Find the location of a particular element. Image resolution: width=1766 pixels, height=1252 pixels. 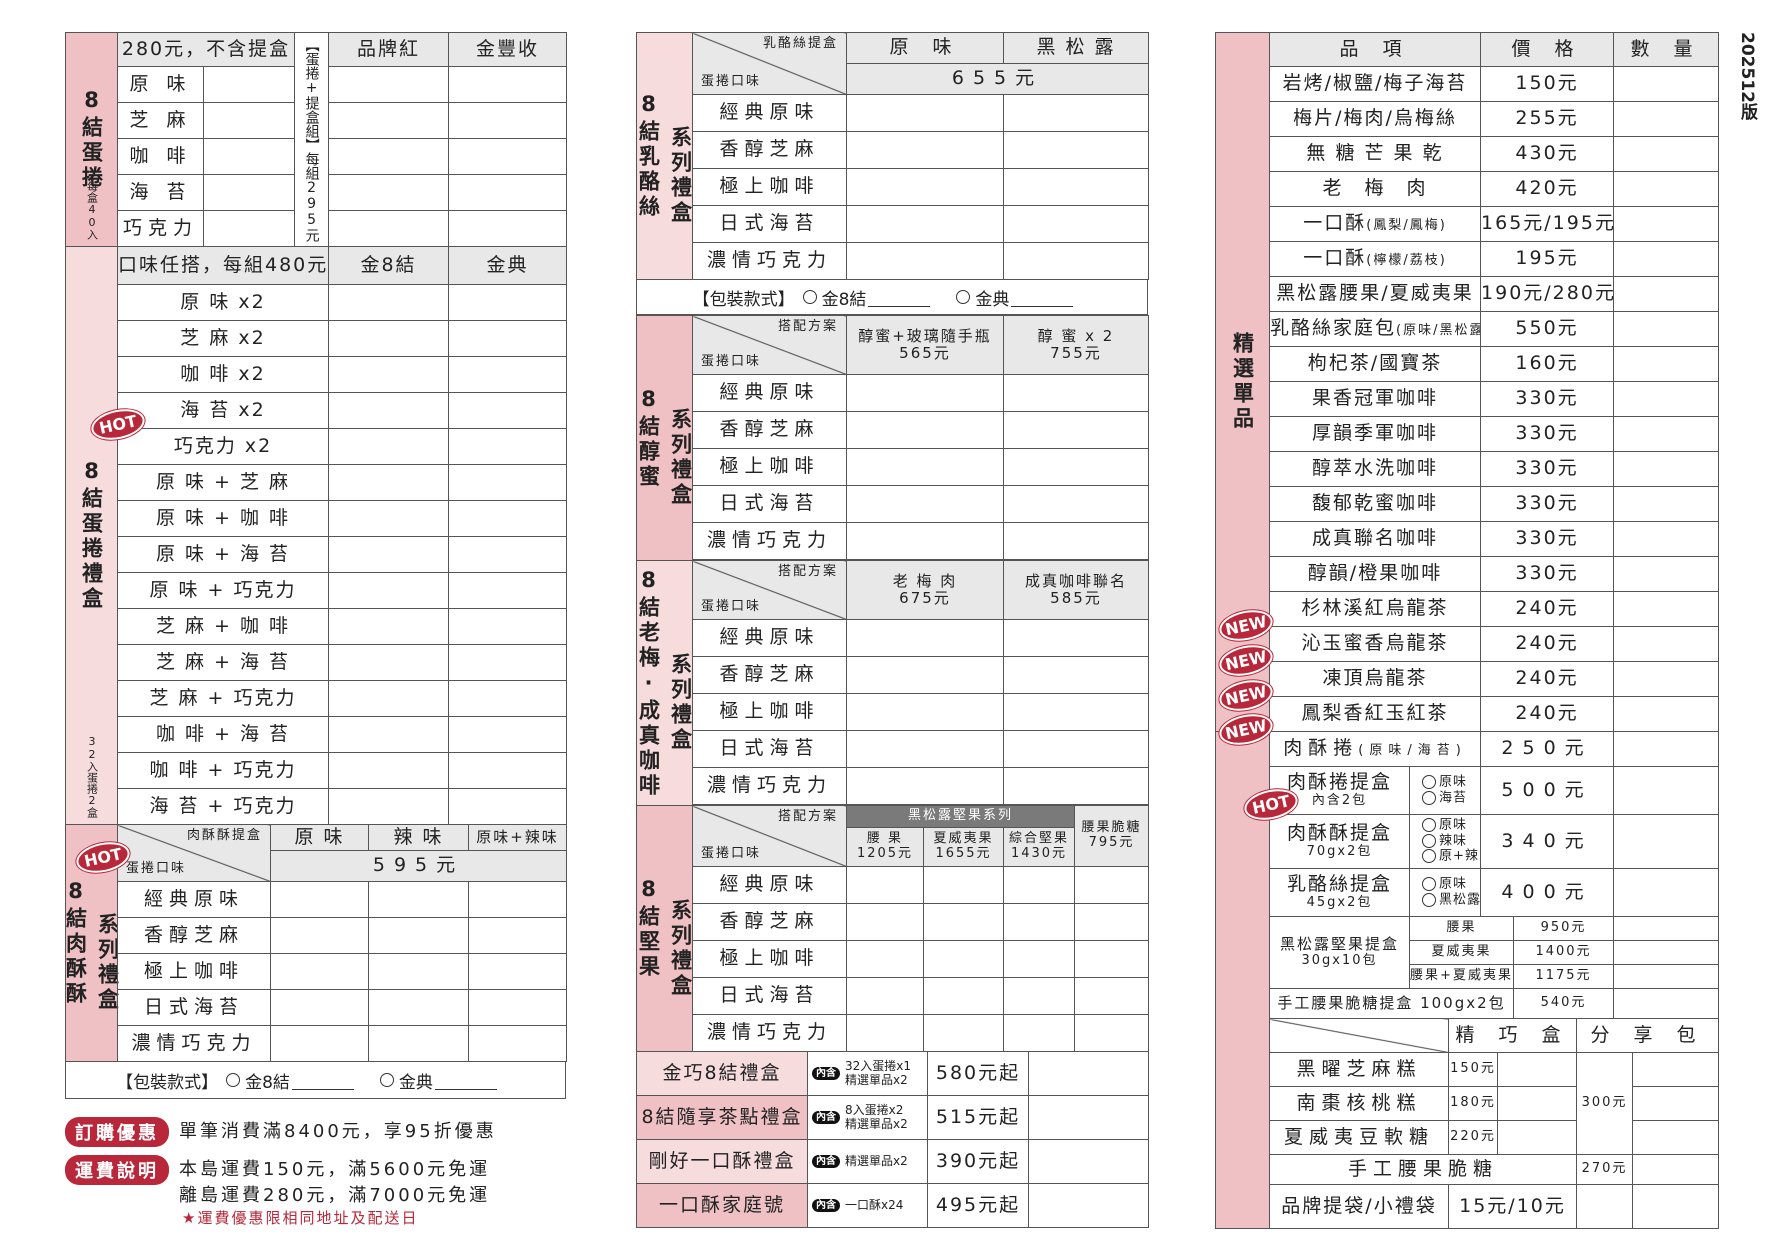

option-item: 原味 is located at coordinates (1448, 884).